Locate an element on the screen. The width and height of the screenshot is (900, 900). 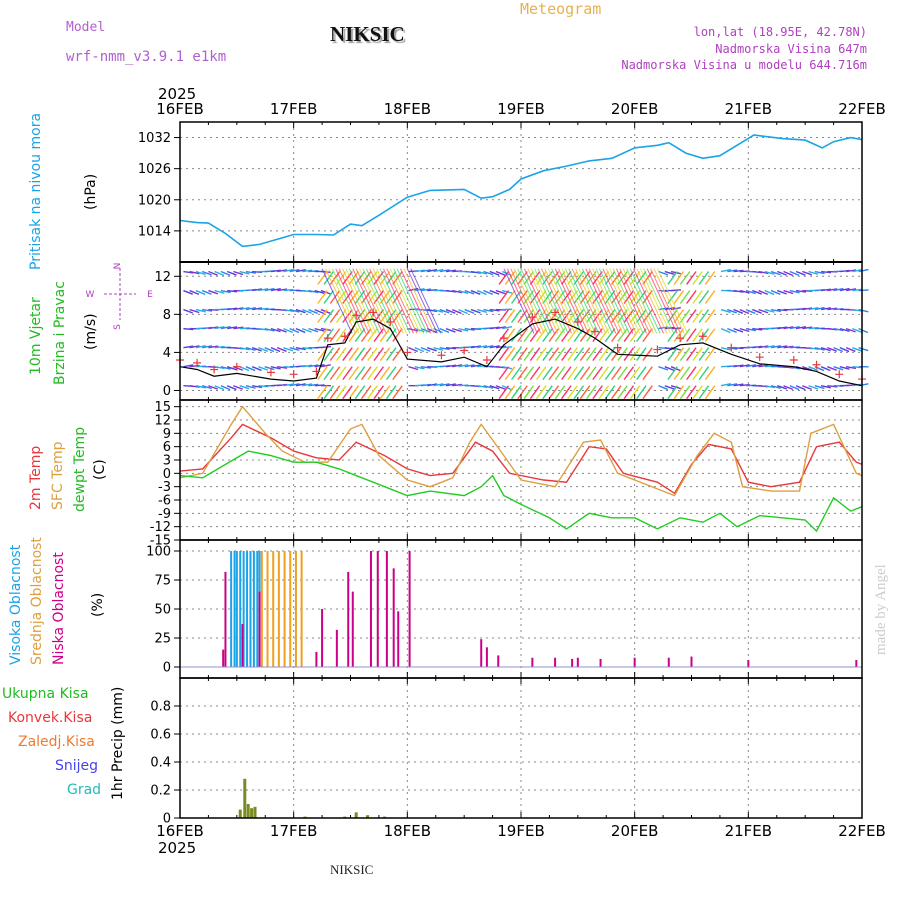
station-title: NIKSIC is located at coordinates (367, 34).